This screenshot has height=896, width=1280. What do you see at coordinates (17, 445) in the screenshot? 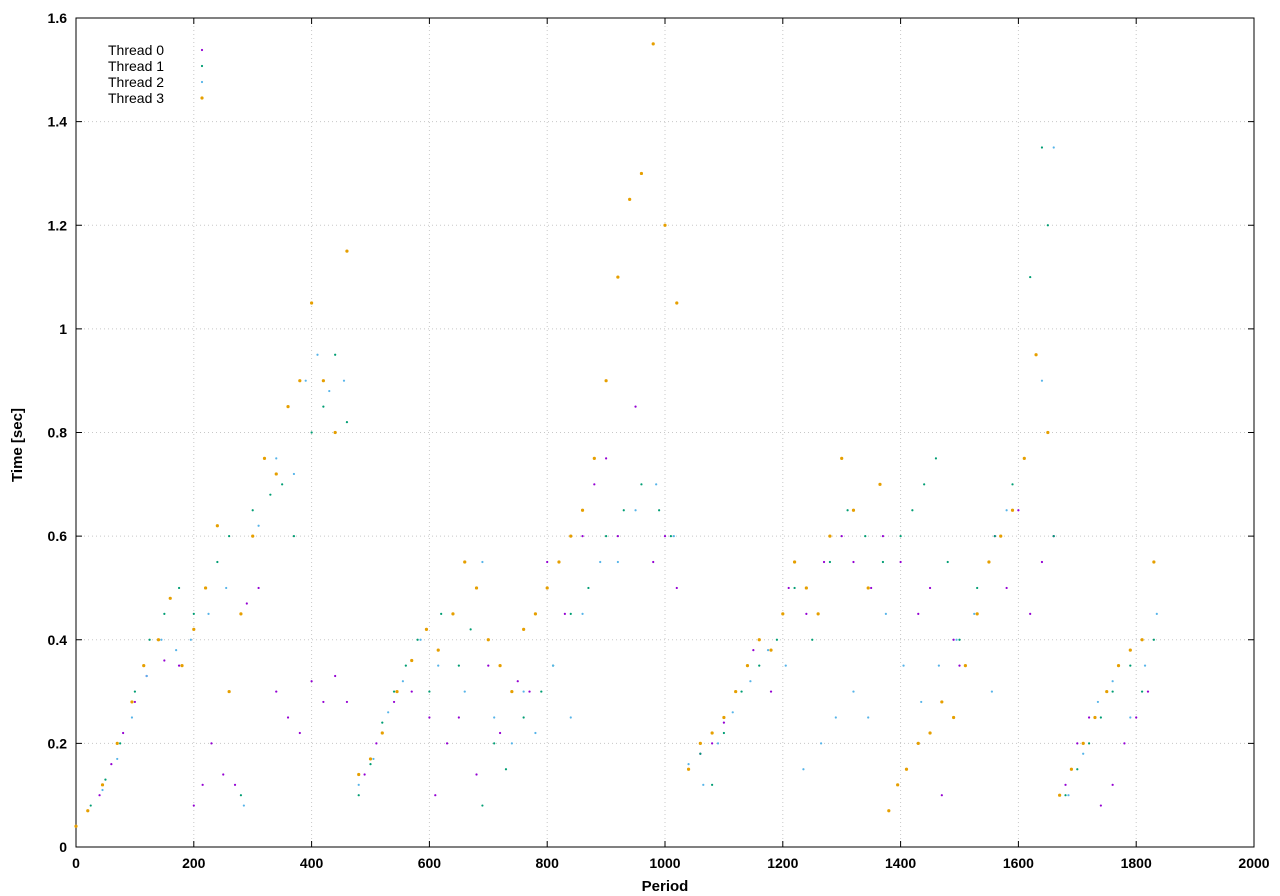
I see `y-axis-title: Time [sec]` at bounding box center [17, 445].